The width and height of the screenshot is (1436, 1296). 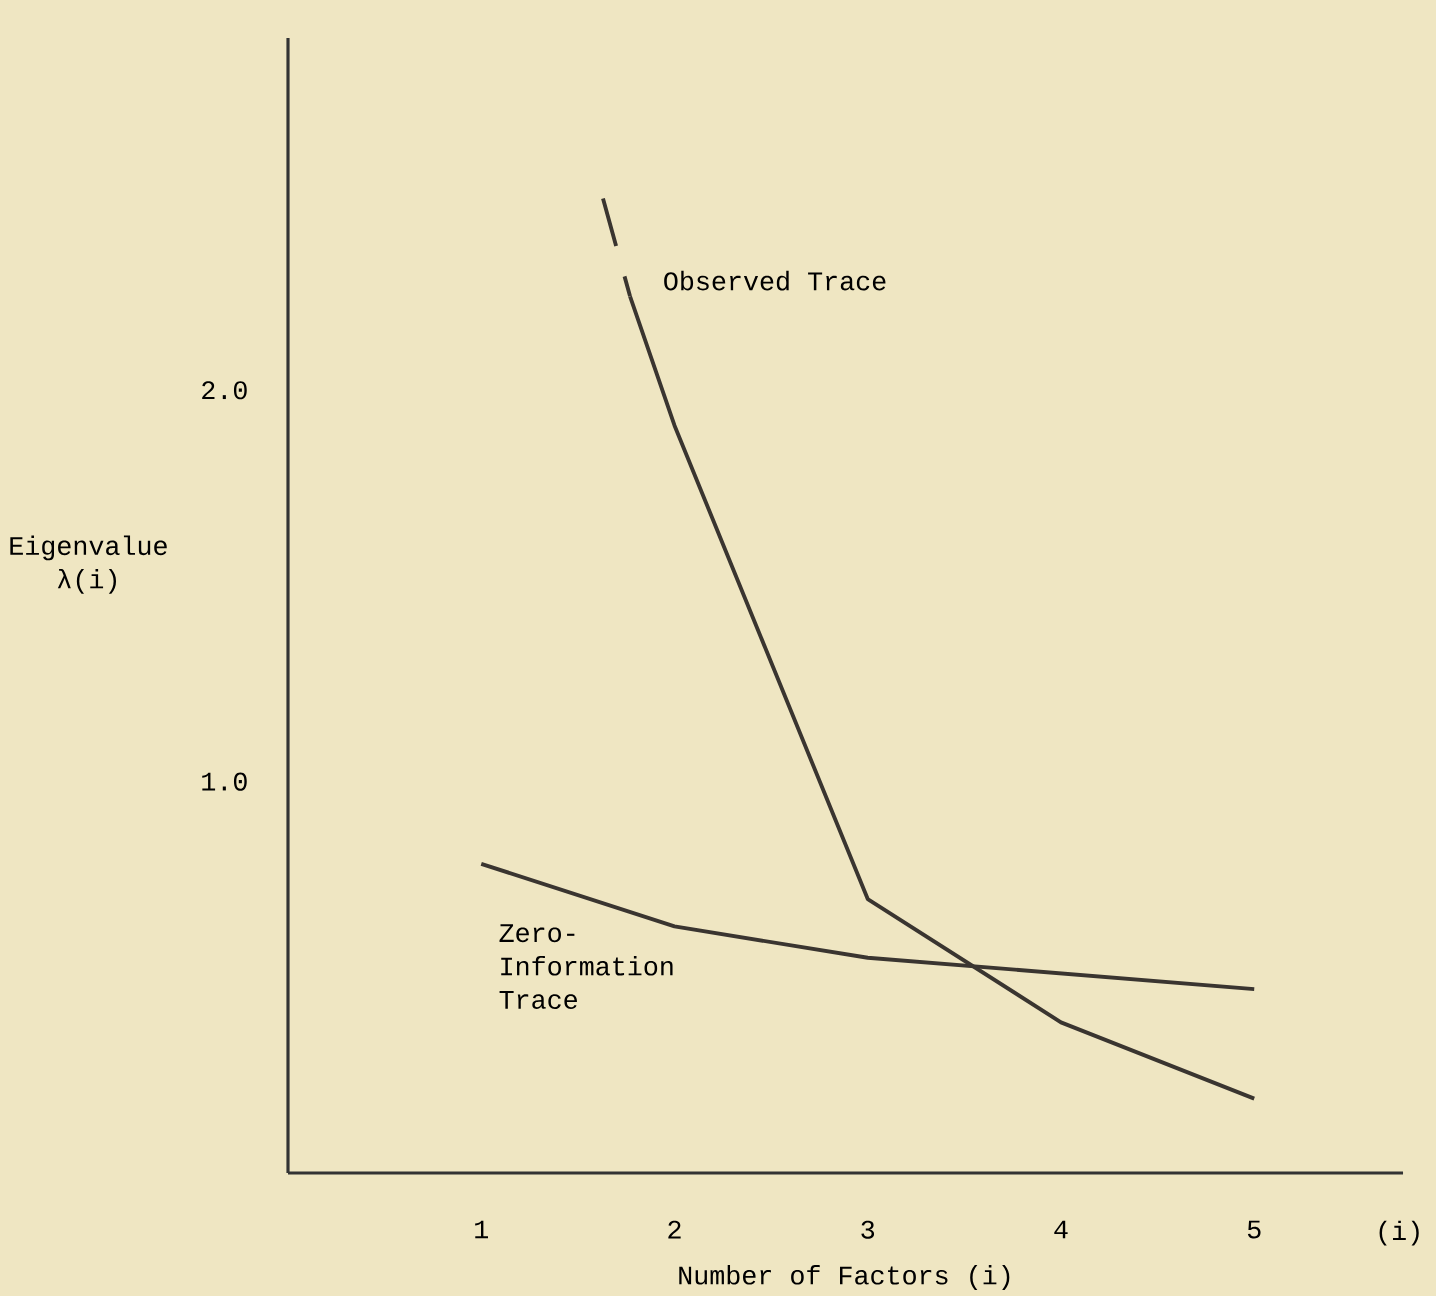 I want to click on series-label: Zero-Information Trace, so click(x=586, y=966).